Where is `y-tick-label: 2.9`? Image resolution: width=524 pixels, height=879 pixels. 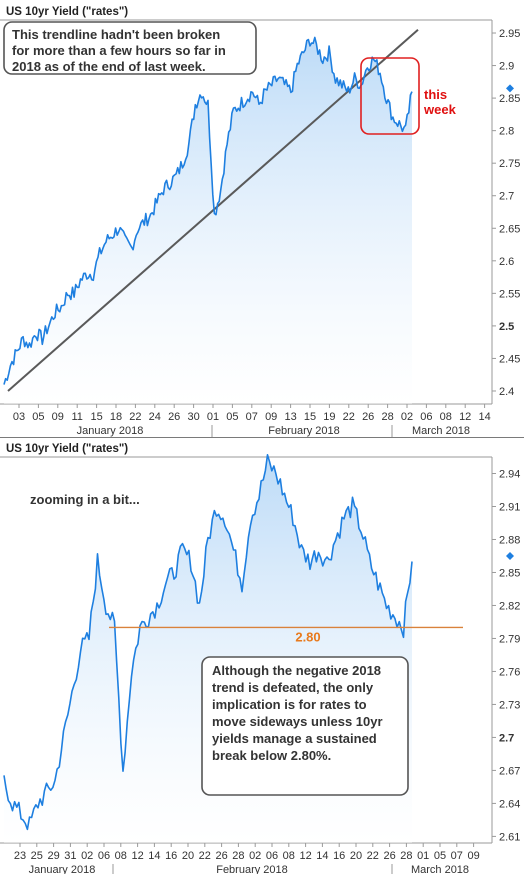 y-tick-label: 2.9 is located at coordinates (506, 67).